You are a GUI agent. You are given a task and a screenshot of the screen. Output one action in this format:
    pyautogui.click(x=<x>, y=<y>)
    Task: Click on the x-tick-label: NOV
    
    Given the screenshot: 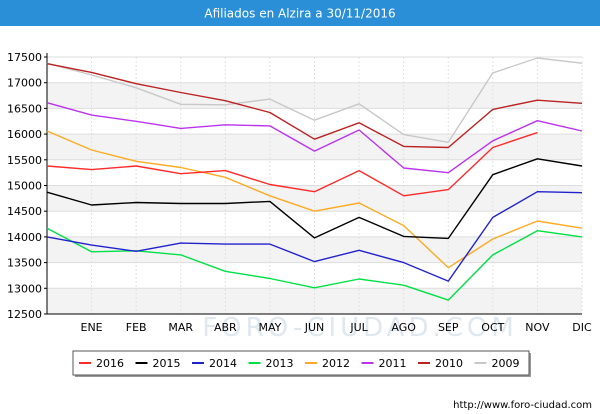 What is the action you would take?
    pyautogui.click(x=537, y=327)
    